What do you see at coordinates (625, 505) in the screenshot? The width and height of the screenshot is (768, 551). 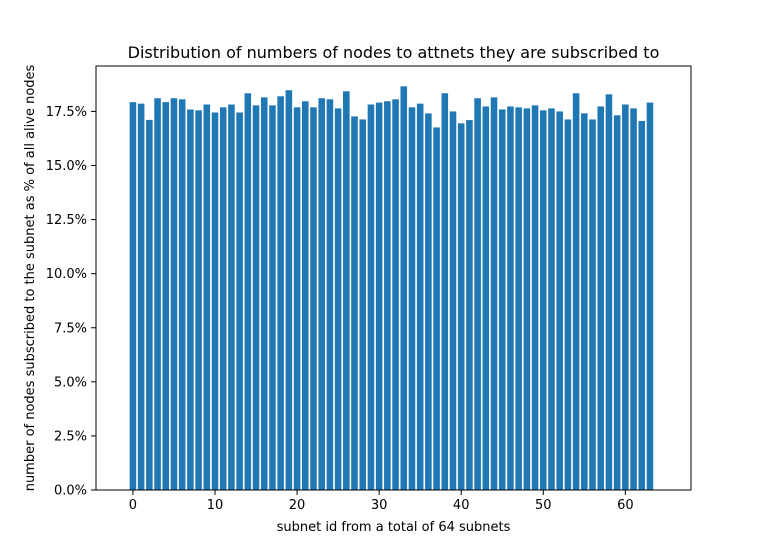 I see `x-tick-label: 60` at bounding box center [625, 505].